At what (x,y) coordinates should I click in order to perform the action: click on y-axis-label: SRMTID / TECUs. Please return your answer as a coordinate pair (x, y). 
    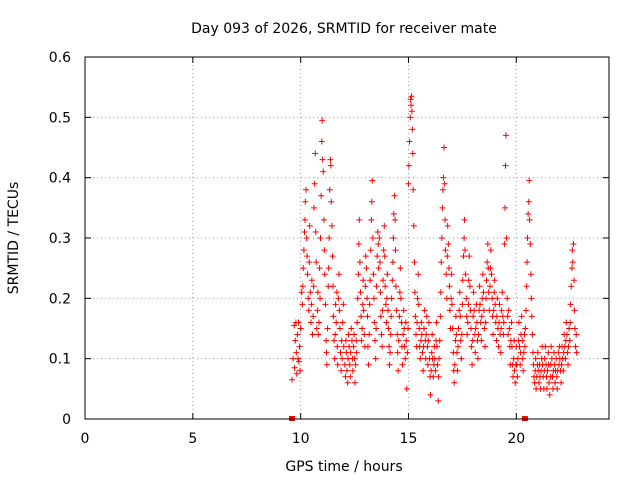
    Looking at the image, I should click on (14, 238).